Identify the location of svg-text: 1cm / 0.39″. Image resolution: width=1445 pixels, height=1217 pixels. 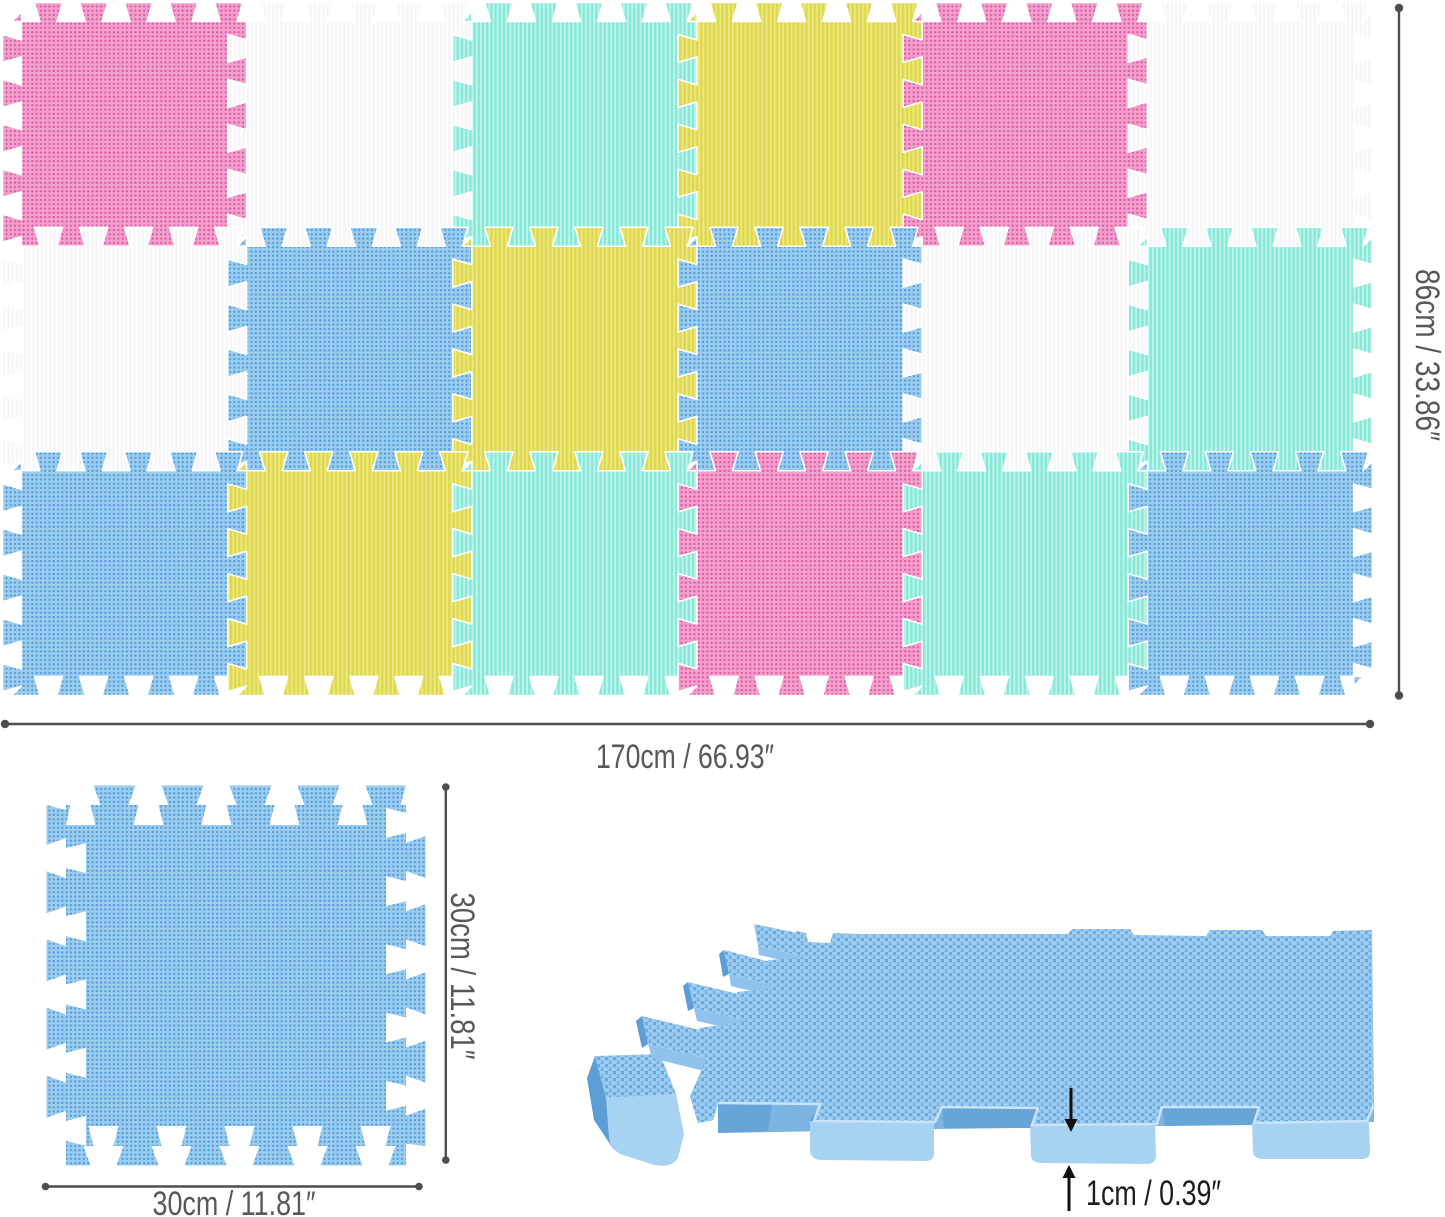
(1153, 1193).